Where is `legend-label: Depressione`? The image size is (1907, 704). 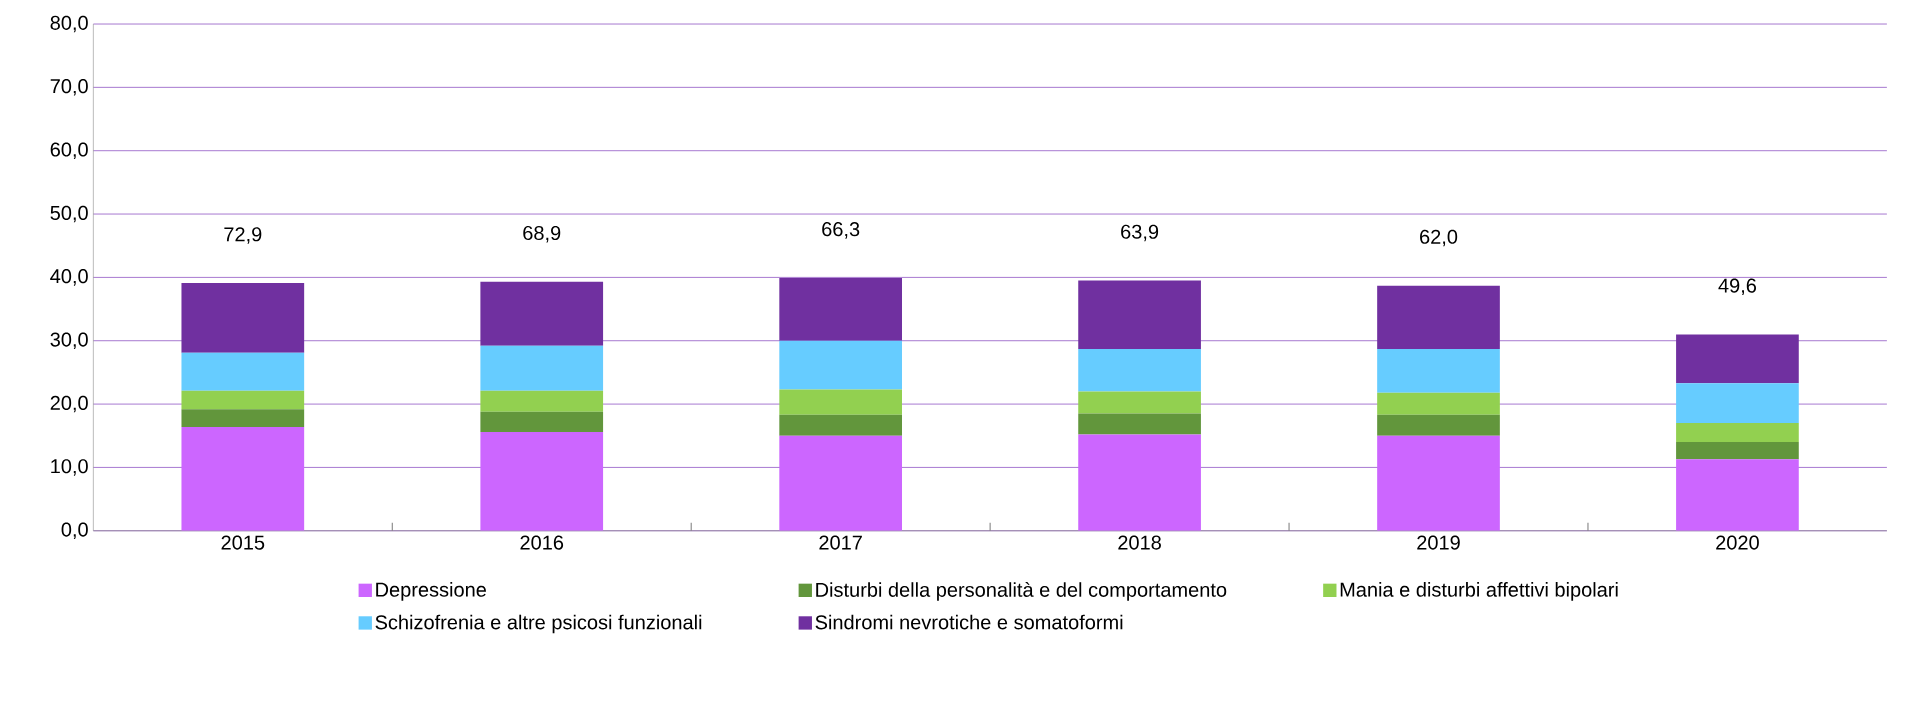 legend-label: Depressione is located at coordinates (431, 591).